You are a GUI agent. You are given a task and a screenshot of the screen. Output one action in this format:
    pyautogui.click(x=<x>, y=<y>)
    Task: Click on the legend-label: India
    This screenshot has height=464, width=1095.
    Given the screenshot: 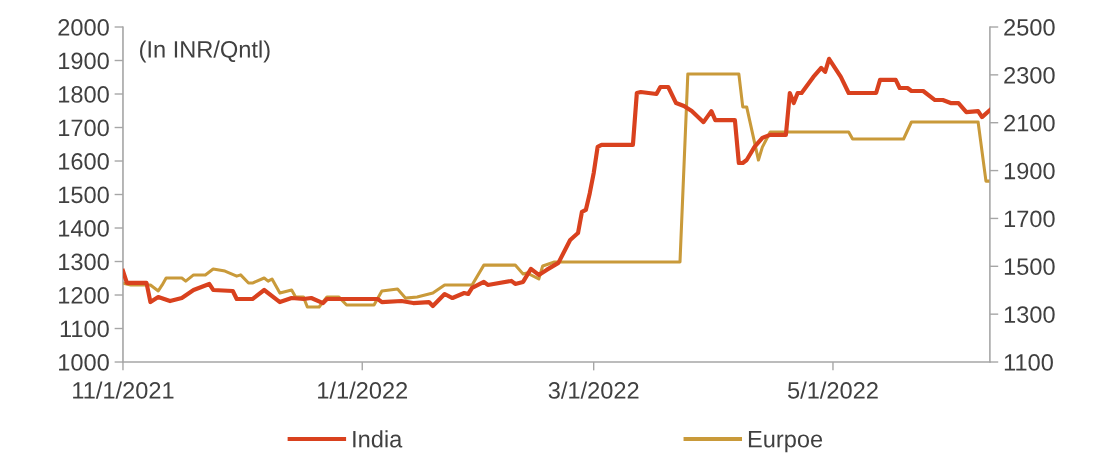 What is the action you would take?
    pyautogui.click(x=378, y=439)
    